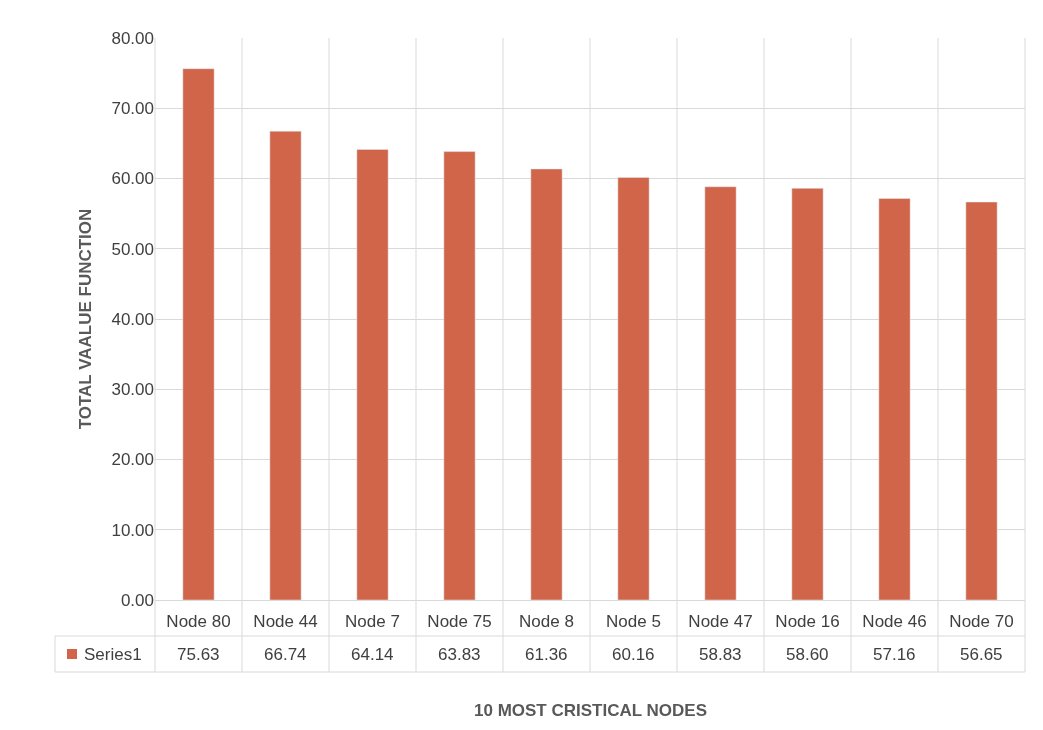 This screenshot has height=730, width=1043. I want to click on text: 61.36, so click(546, 654).